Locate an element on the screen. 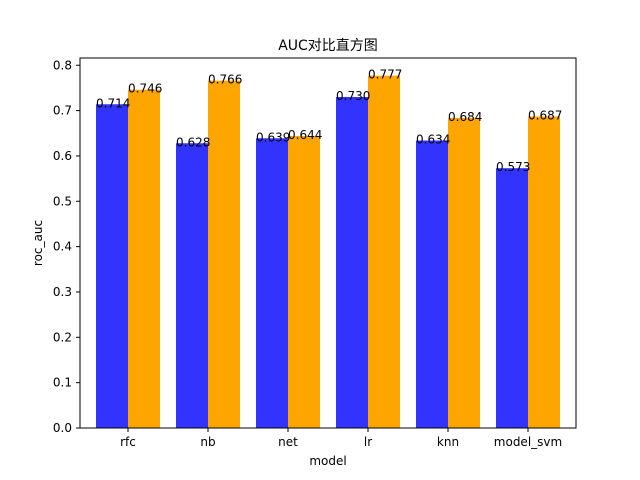 The width and height of the screenshot is (640, 480). bar-value-label: 0.777 is located at coordinates (385, 75).